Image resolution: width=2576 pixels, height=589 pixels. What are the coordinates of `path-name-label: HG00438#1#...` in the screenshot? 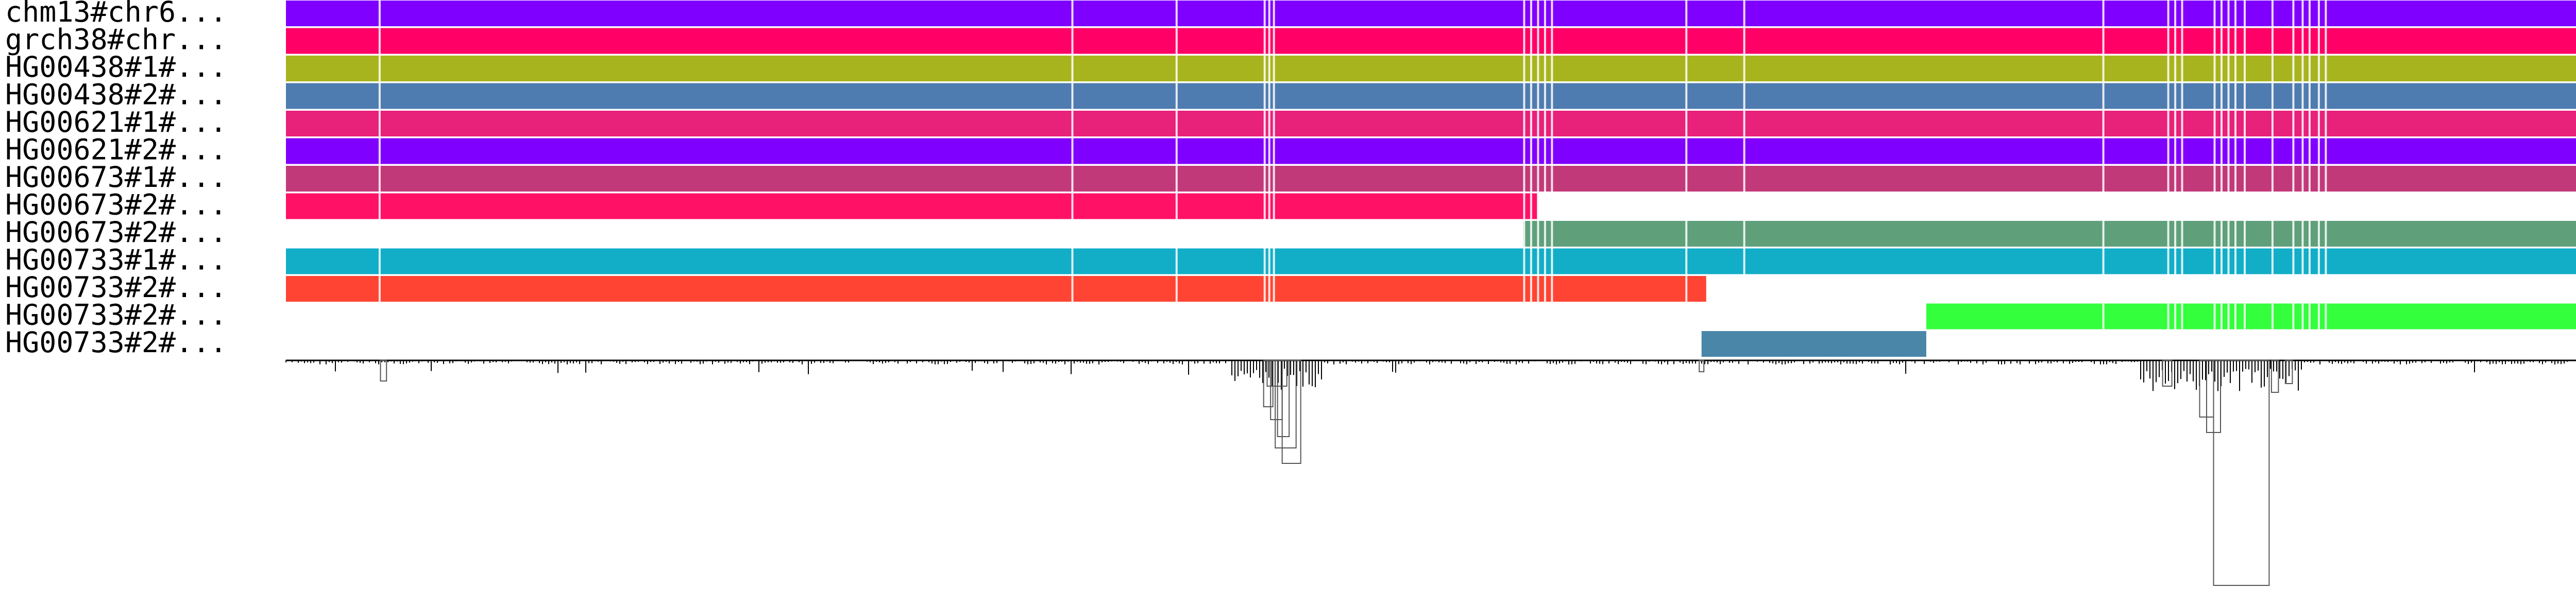 It's located at (116, 66).